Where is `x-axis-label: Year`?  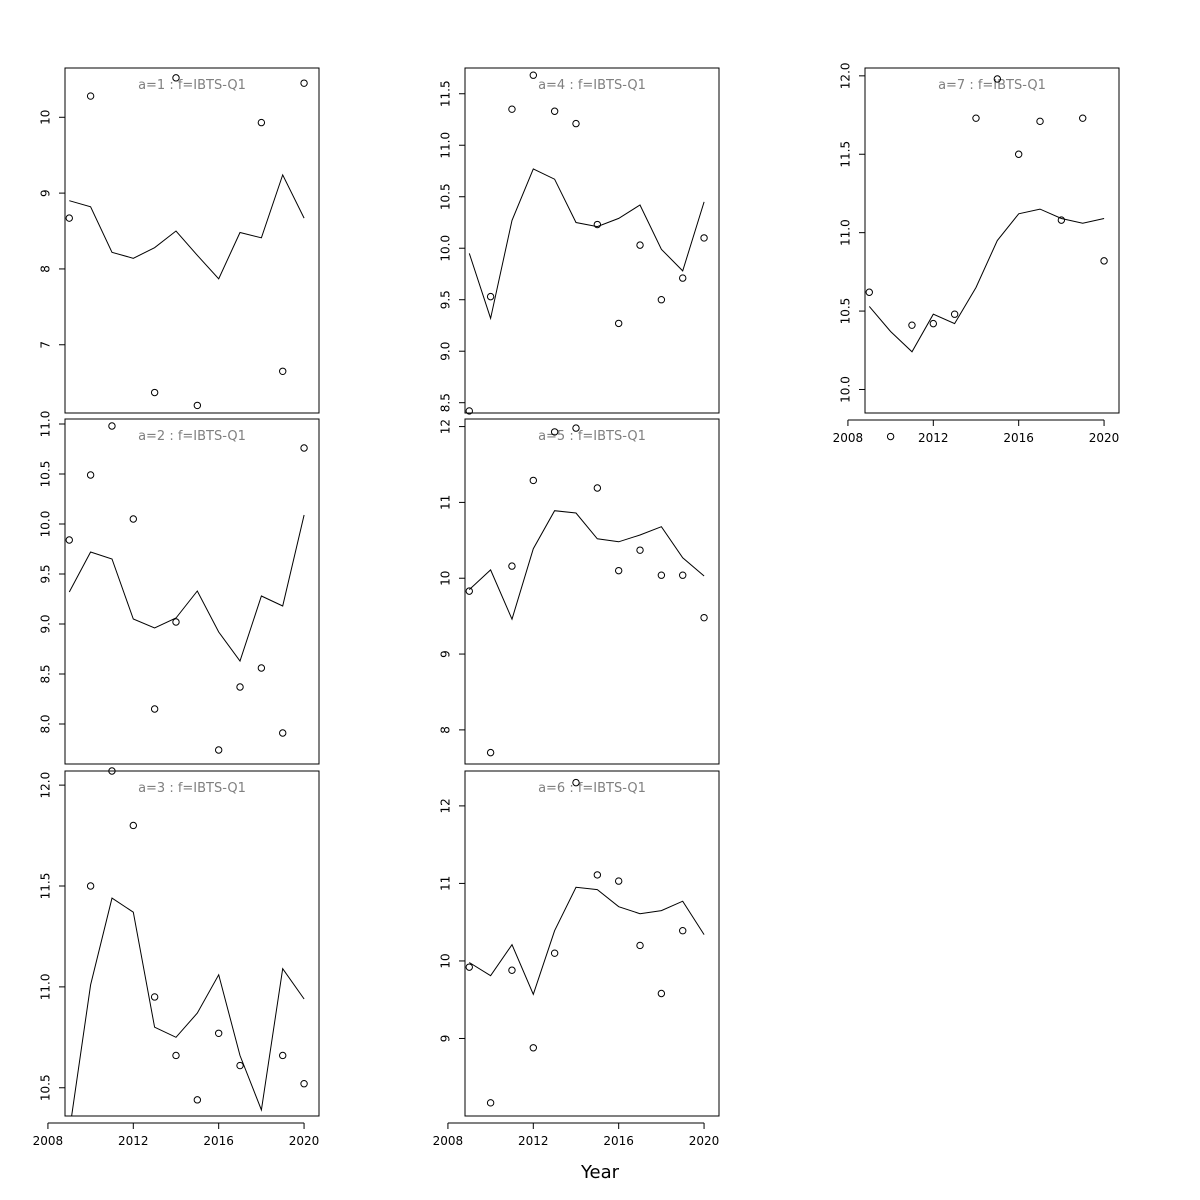 x-axis-label: Year is located at coordinates (600, 1172).